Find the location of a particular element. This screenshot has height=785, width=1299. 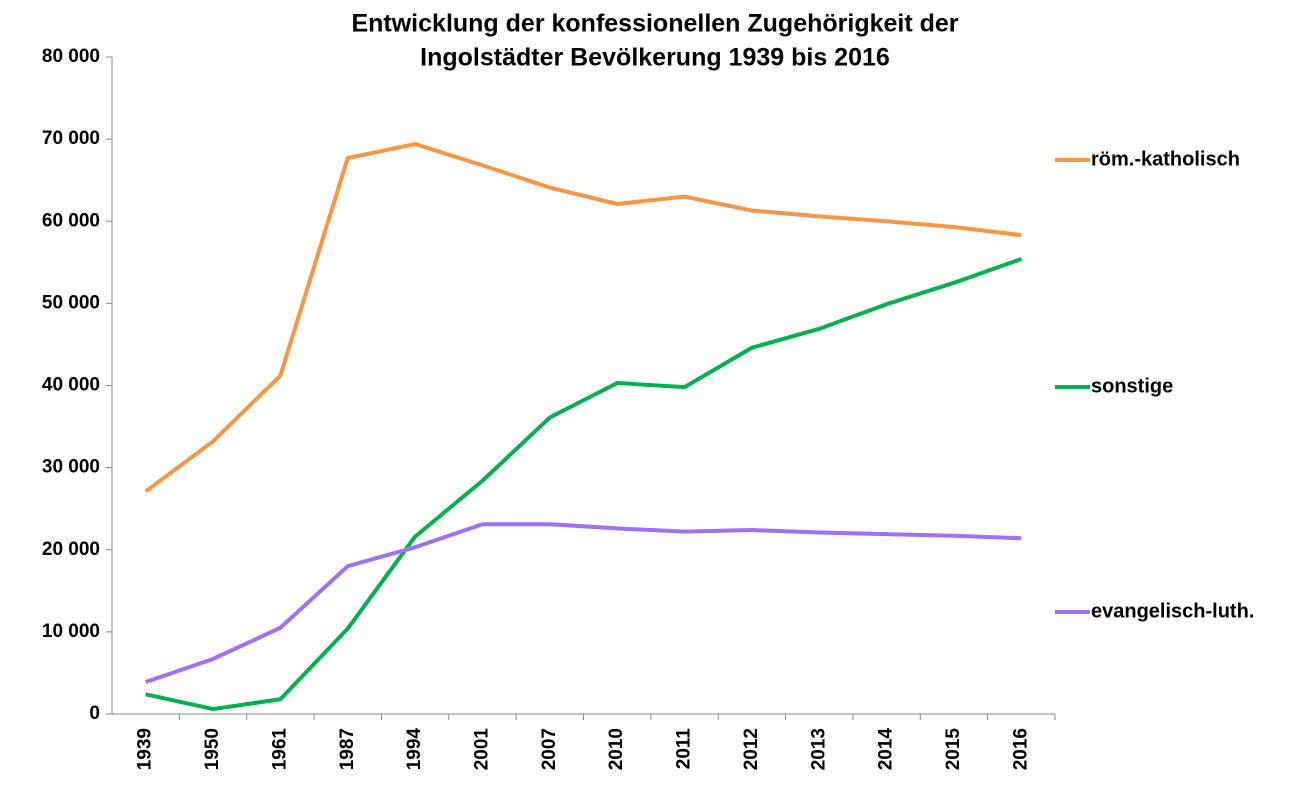

x-tick-label: 1939 is located at coordinates (145, 749).